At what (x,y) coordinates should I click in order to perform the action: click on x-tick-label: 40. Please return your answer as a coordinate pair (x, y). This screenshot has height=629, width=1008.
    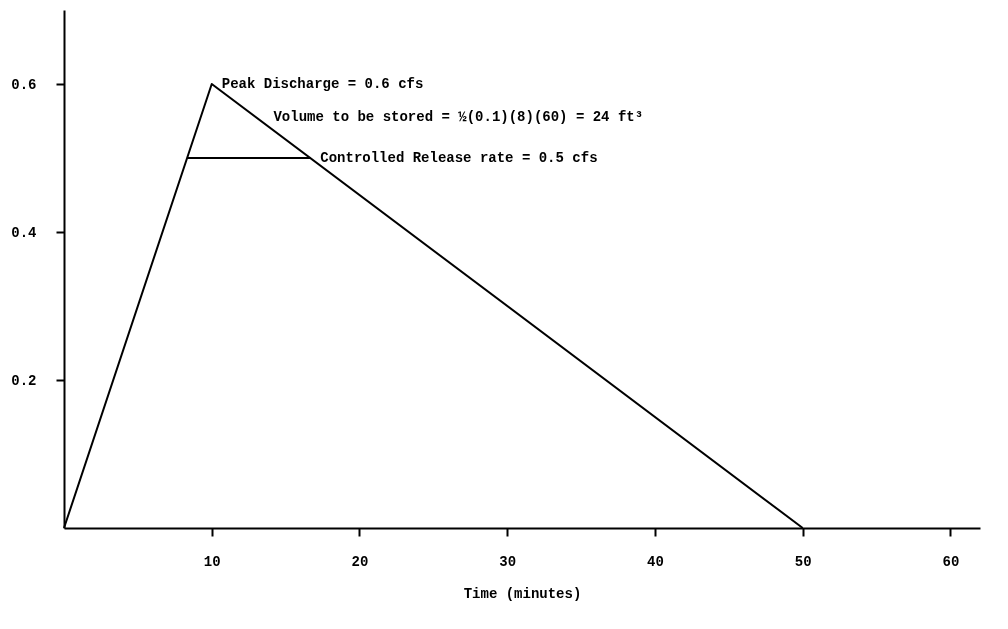
    Looking at the image, I should click on (655, 561).